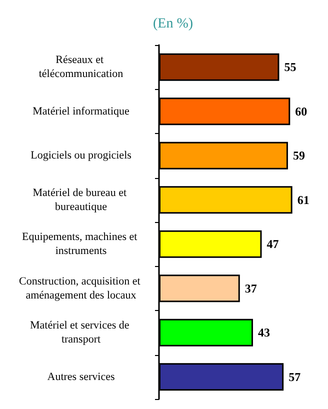  What do you see at coordinates (303, 199) in the screenshot?
I see `data-label: 61` at bounding box center [303, 199].